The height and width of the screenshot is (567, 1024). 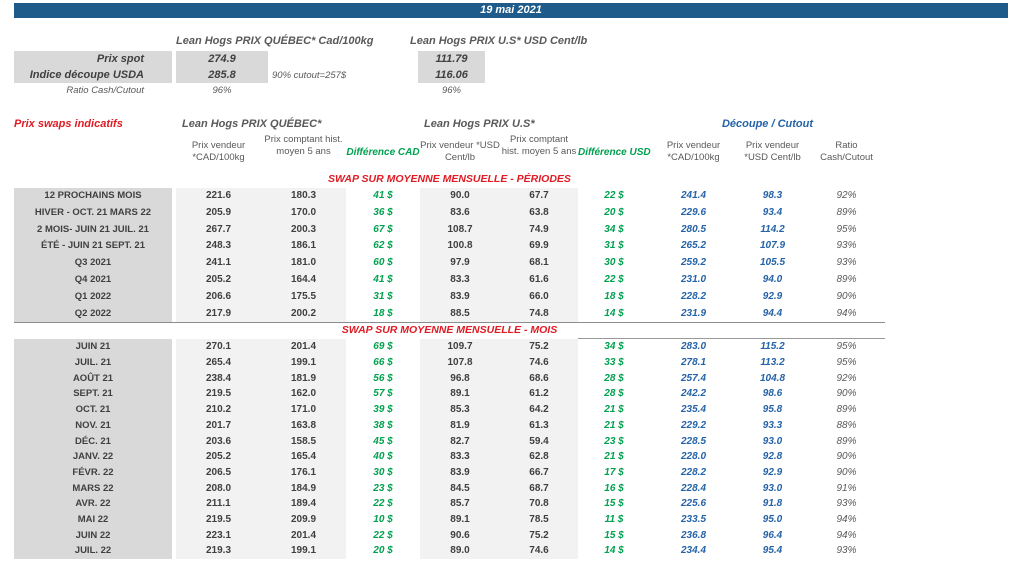 I want to click on cell: 94%, so click(x=846, y=313).